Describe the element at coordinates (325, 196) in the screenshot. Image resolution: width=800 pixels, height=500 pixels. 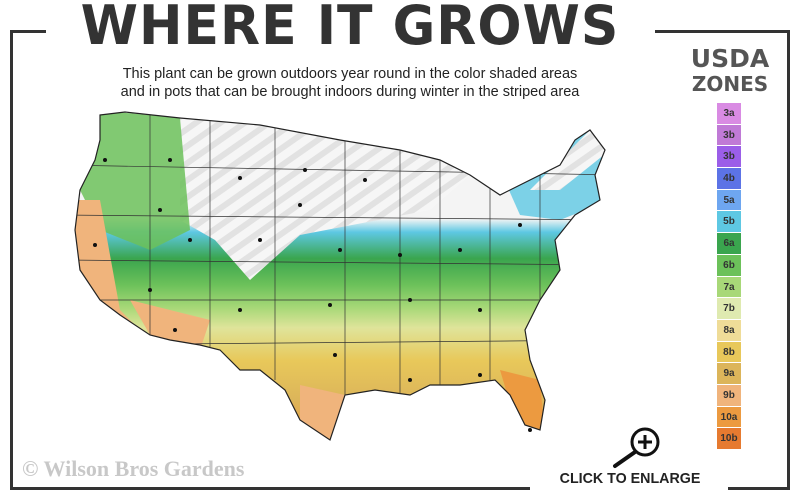
I see `striped-area` at that location.